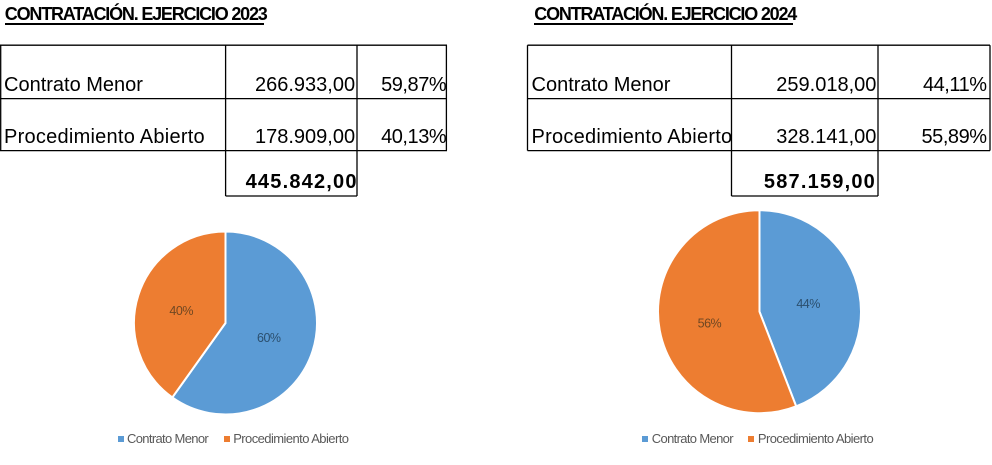 This screenshot has height=465, width=992. I want to click on svg-text: 44%, so click(808, 304).